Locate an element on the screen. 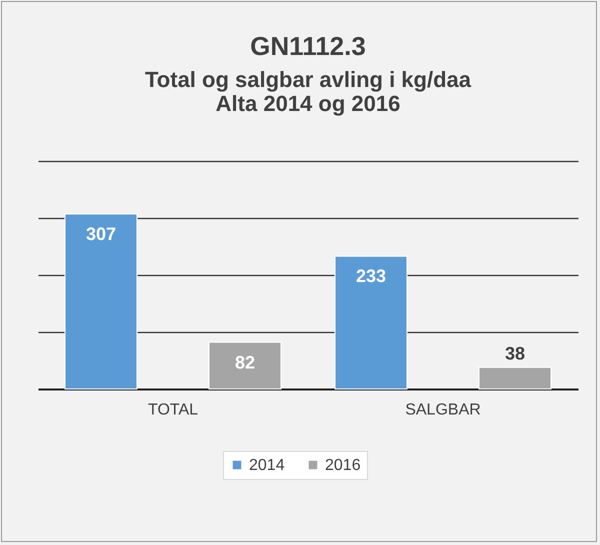  legend-label: 2016 is located at coordinates (343, 465).